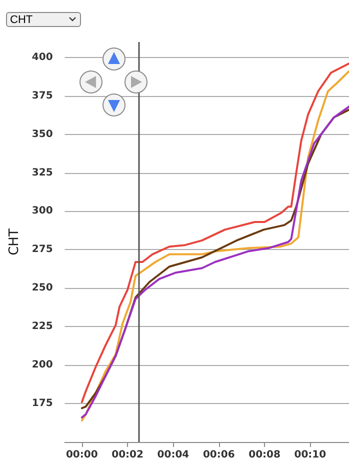  Describe the element at coordinates (42, 288) in the screenshot. I see `y-tick-label: 250` at that location.